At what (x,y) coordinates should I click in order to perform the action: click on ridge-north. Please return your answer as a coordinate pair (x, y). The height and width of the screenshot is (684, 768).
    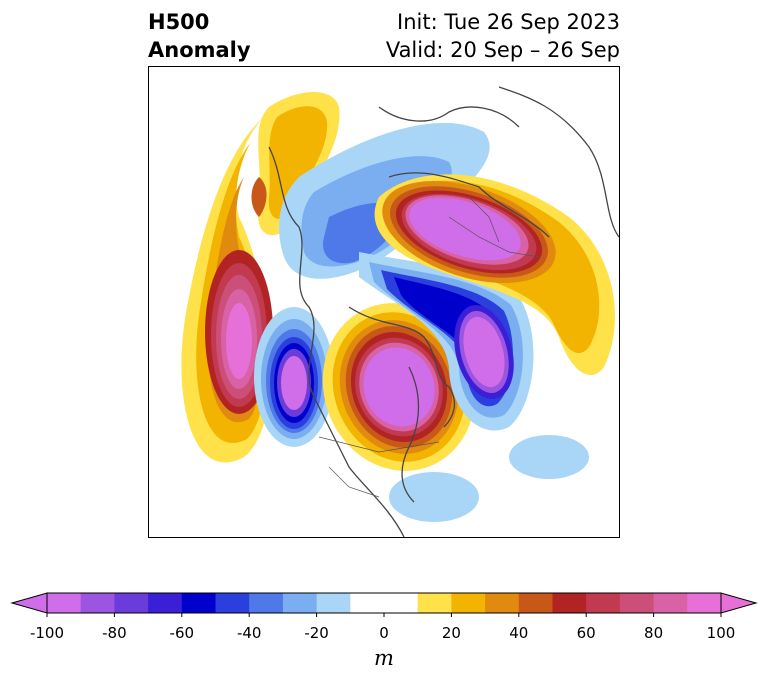
    Looking at the image, I should click on (295, 164).